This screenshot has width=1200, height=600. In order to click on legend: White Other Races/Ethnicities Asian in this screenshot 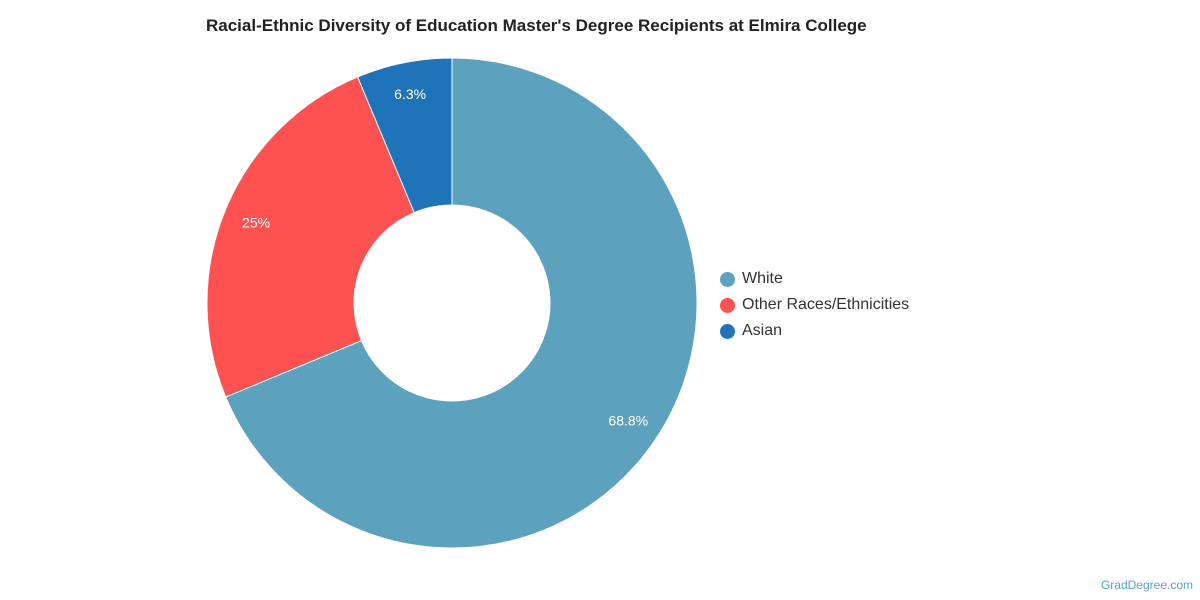, I will do `click(814, 305)`.